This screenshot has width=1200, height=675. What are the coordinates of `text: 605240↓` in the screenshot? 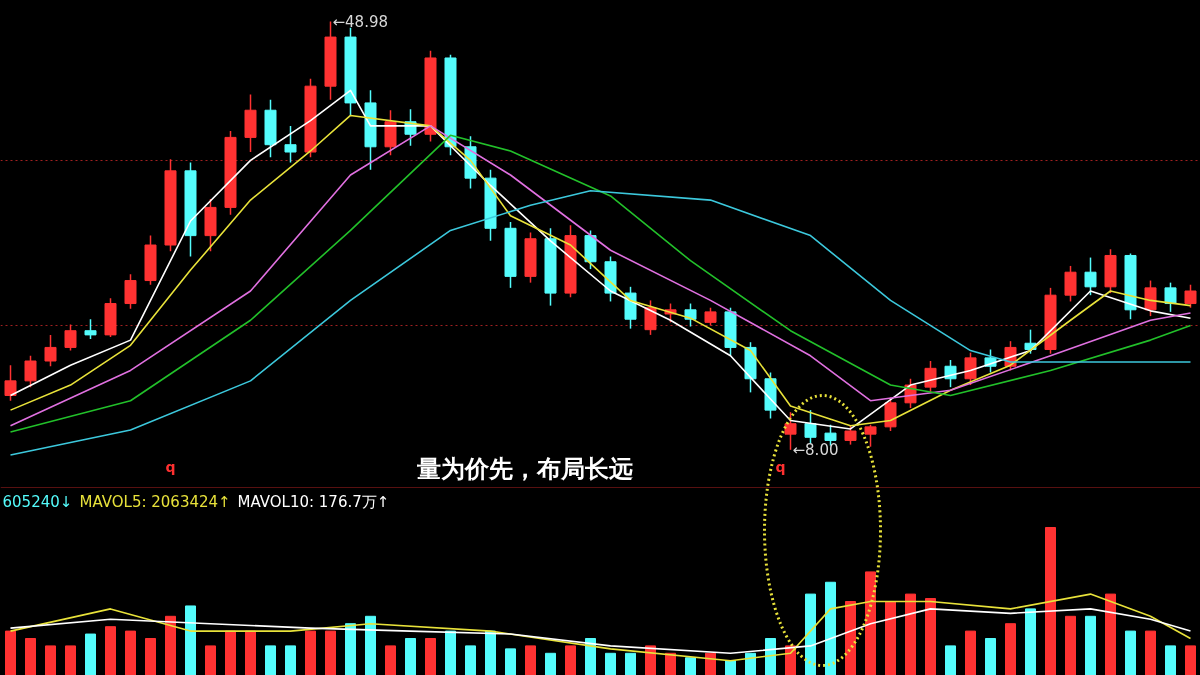 It's located at (37, 501).